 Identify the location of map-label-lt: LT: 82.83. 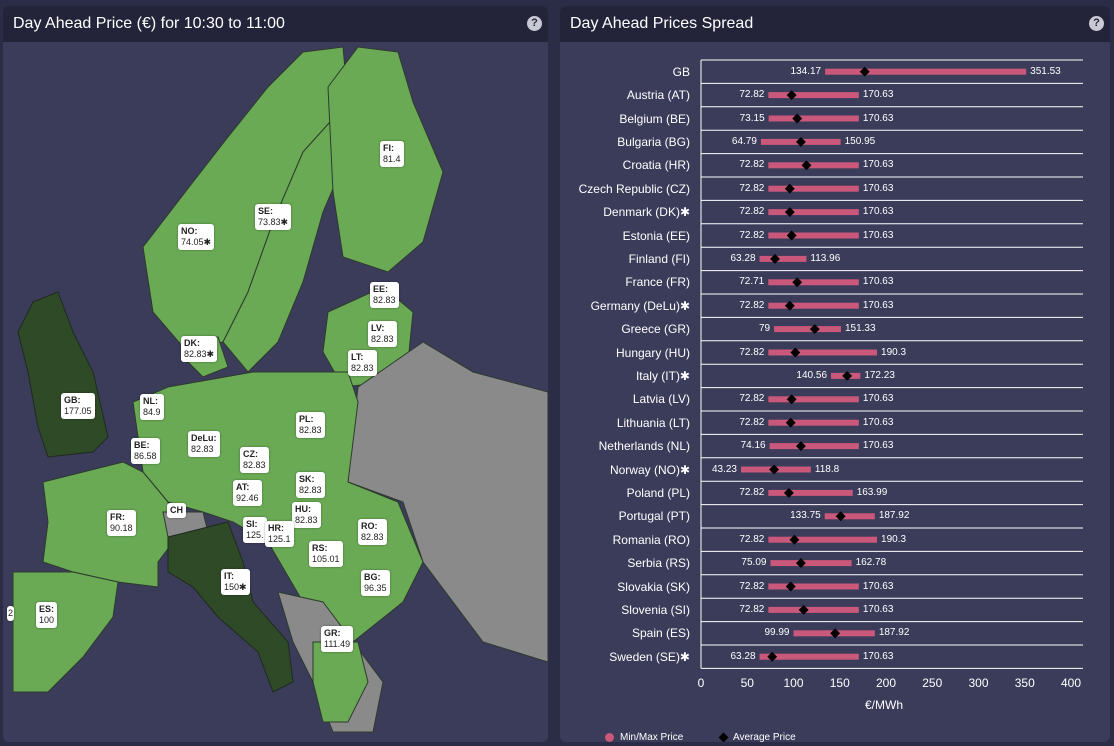
(362, 363).